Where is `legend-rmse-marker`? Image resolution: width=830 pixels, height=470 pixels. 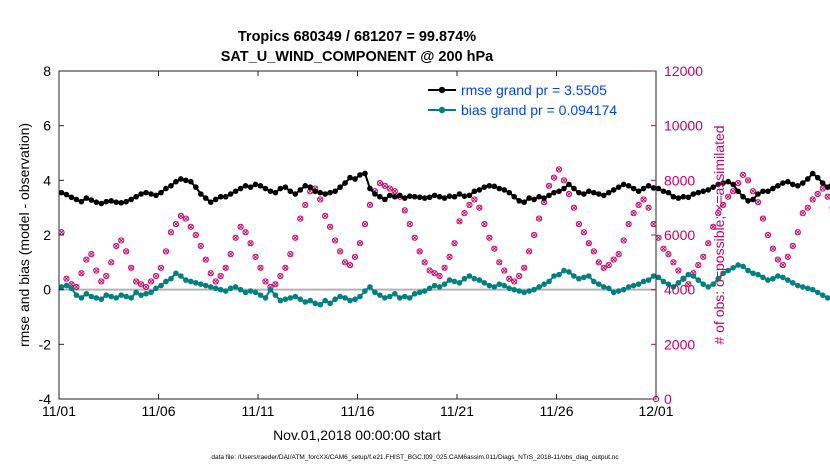
legend-rmse-marker is located at coordinates (442, 90).